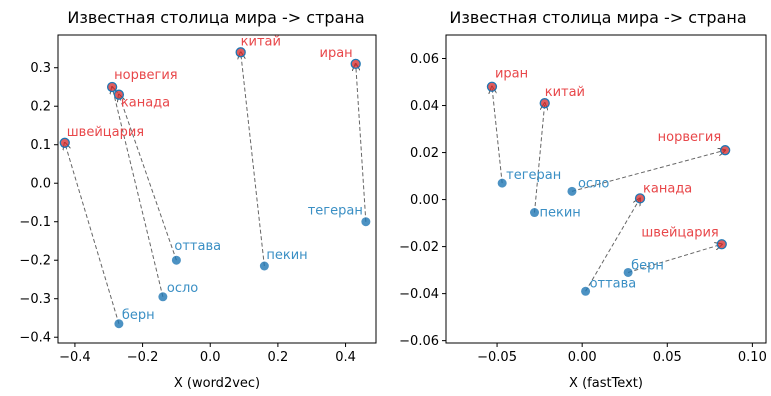  What do you see at coordinates (419, 294) in the screenshot?
I see `y-tick-label: −0.04` at bounding box center [419, 294].